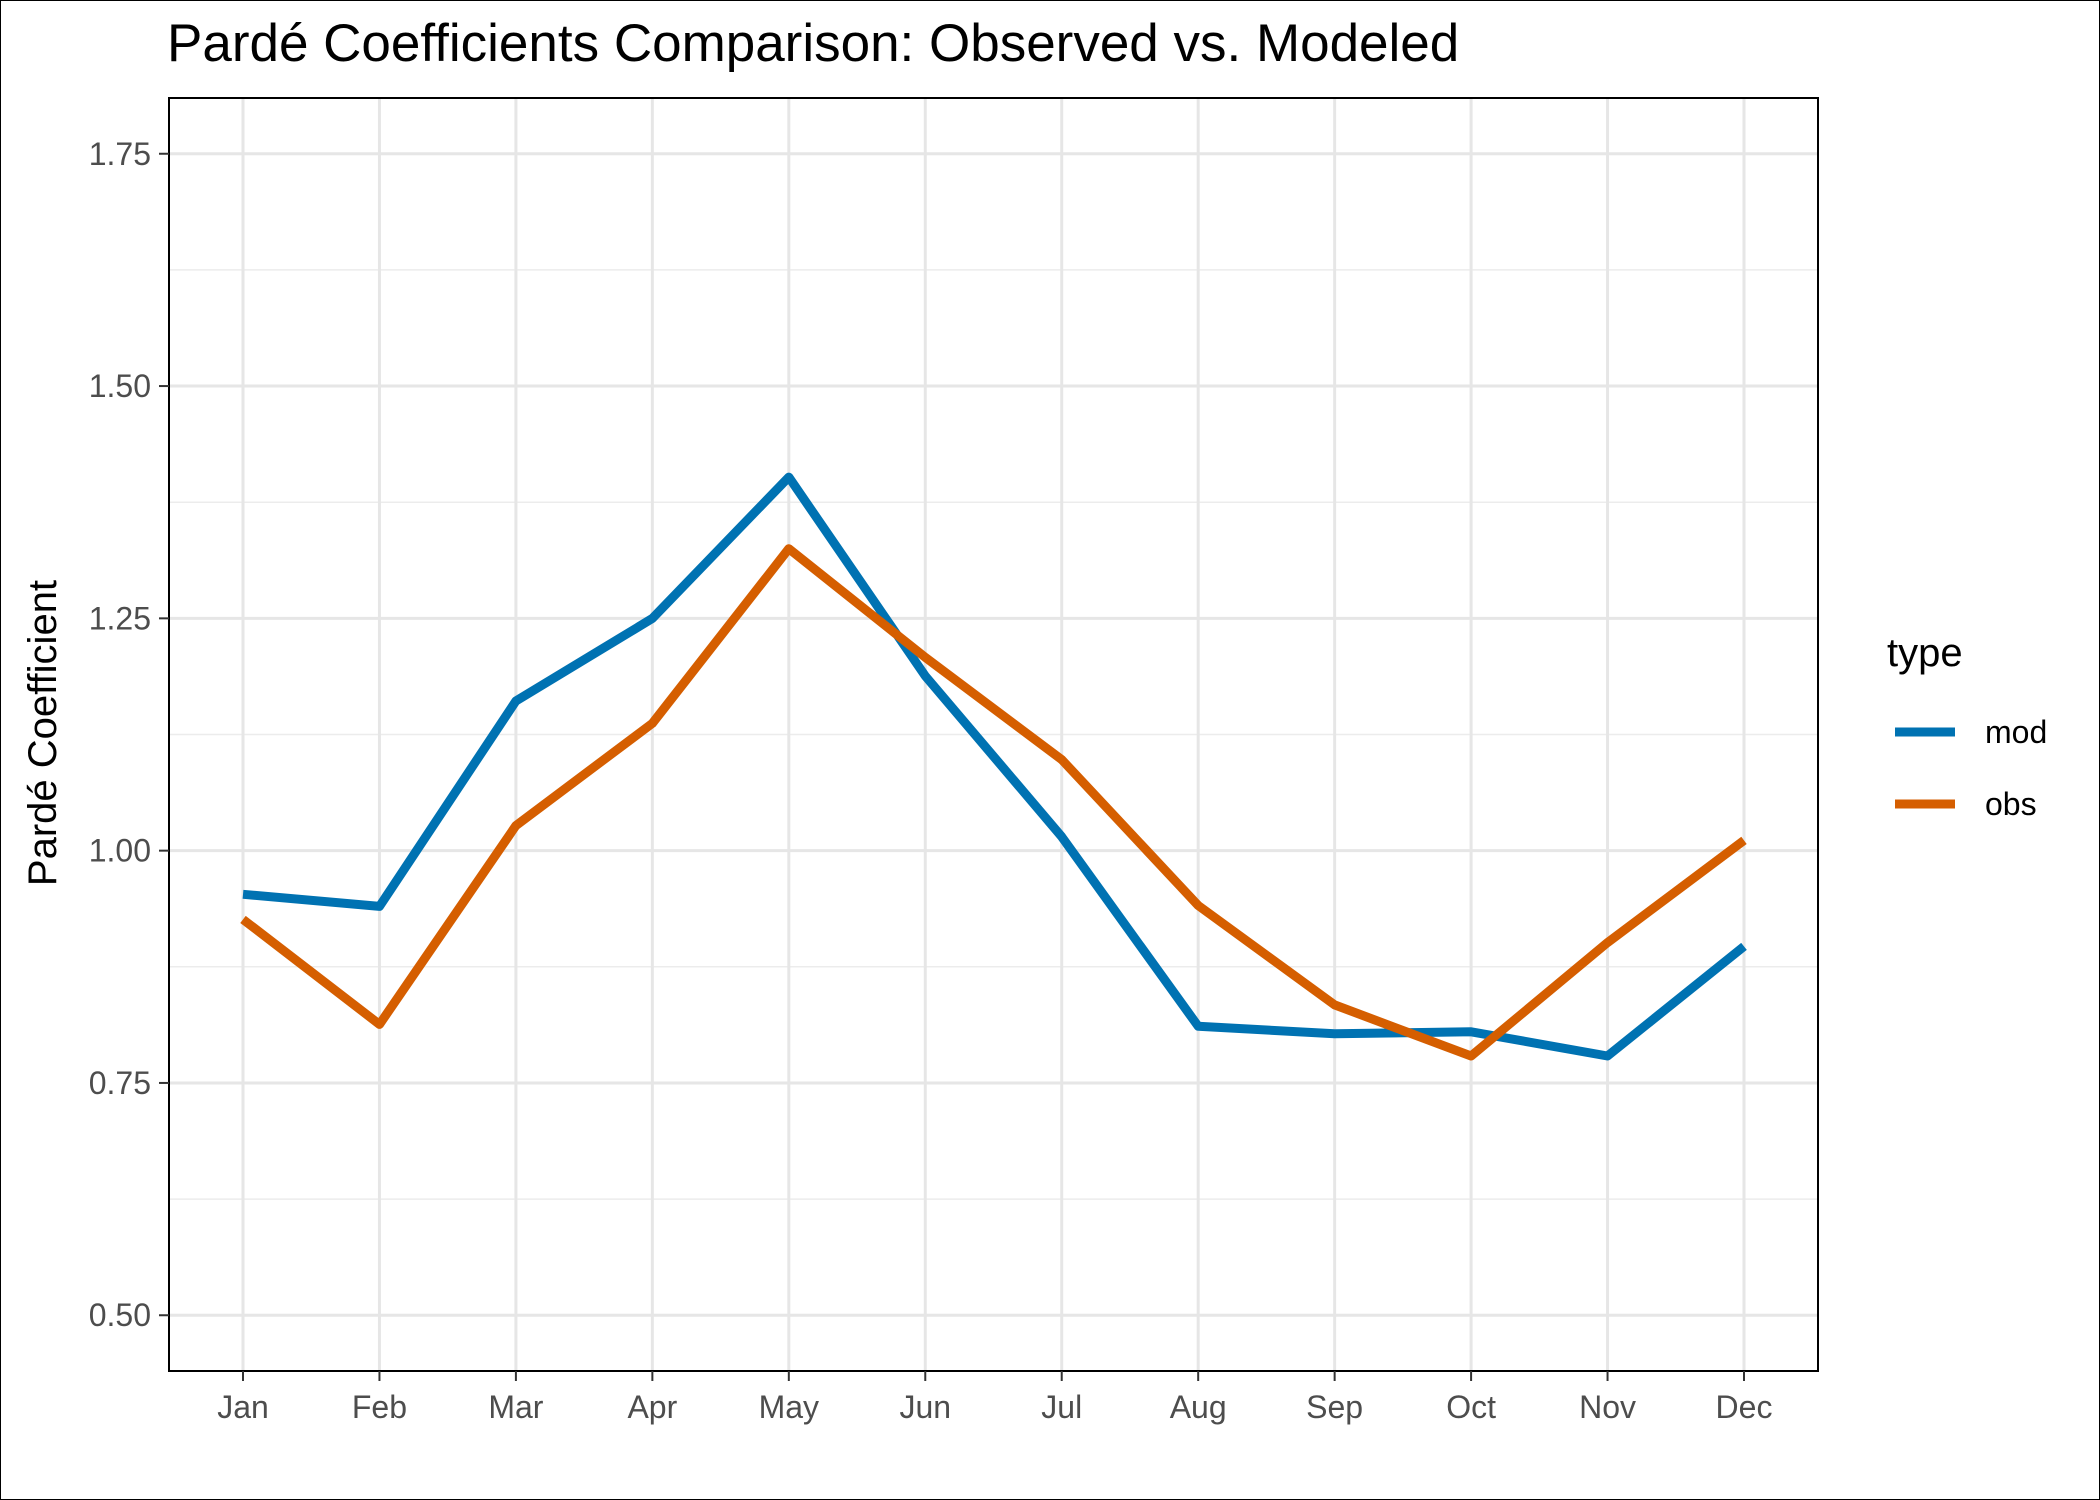 The height and width of the screenshot is (1500, 2100). Describe the element at coordinates (1607, 1407) in the screenshot. I see `x-tick-label: Nov` at that location.